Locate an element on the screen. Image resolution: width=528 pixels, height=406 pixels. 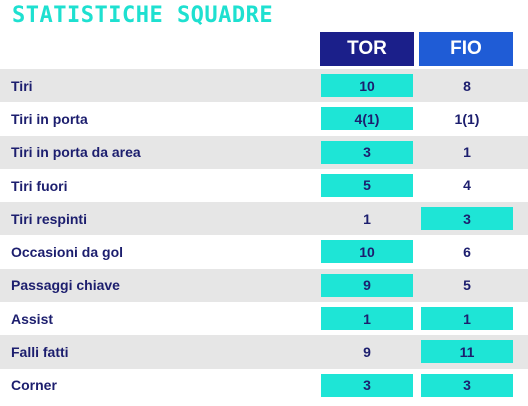
team-header-home: TOR is located at coordinates (367, 49).